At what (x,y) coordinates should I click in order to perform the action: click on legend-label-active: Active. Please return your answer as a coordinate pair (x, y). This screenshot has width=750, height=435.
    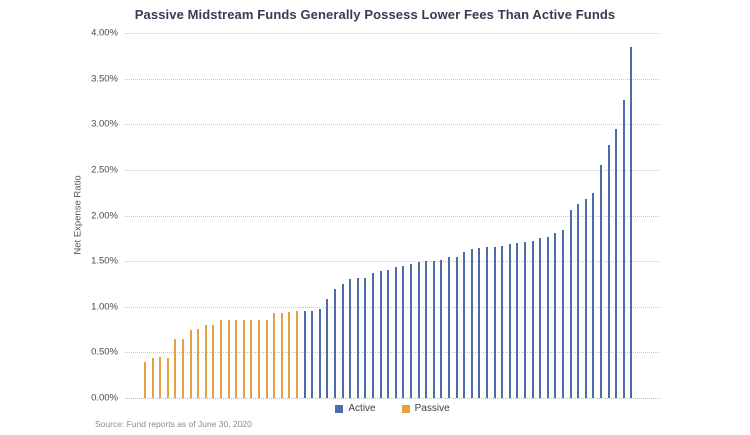
    Looking at the image, I should click on (362, 408).